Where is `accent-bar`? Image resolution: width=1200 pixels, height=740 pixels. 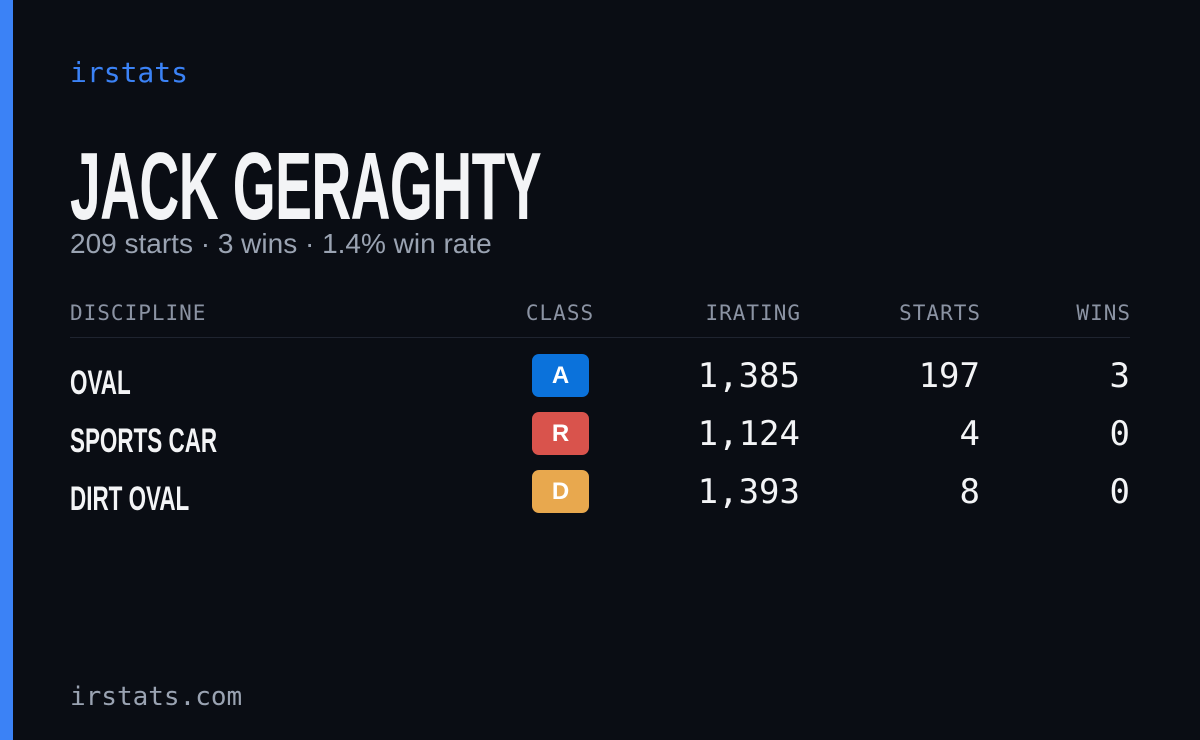 accent-bar is located at coordinates (6, 370).